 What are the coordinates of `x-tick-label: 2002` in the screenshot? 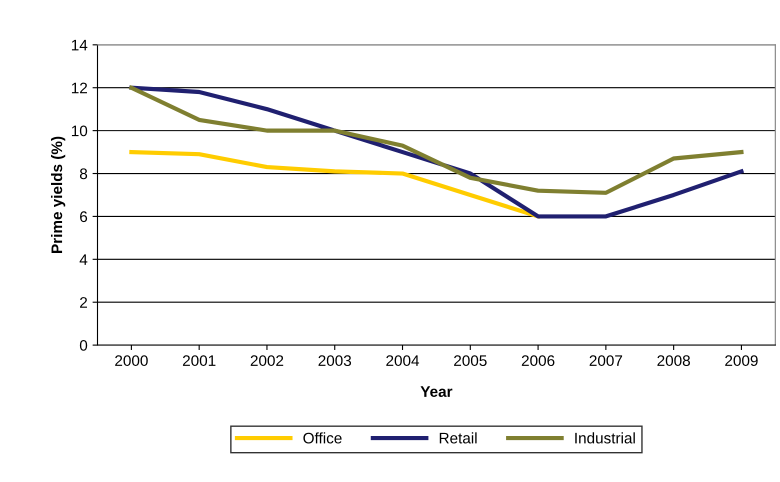 It's located at (267, 360).